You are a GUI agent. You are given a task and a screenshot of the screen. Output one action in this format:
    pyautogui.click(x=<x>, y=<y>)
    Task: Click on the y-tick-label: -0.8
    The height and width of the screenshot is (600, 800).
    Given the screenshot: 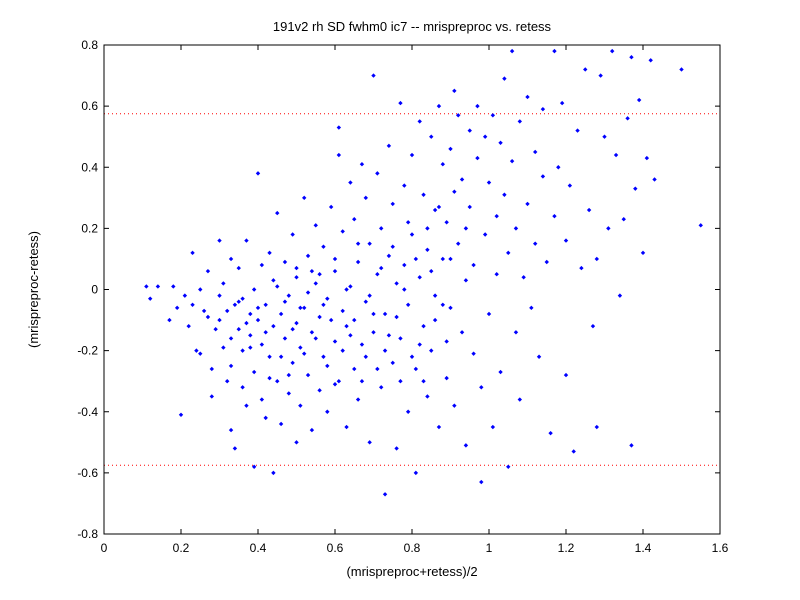 What is the action you would take?
    pyautogui.click(x=87, y=534)
    